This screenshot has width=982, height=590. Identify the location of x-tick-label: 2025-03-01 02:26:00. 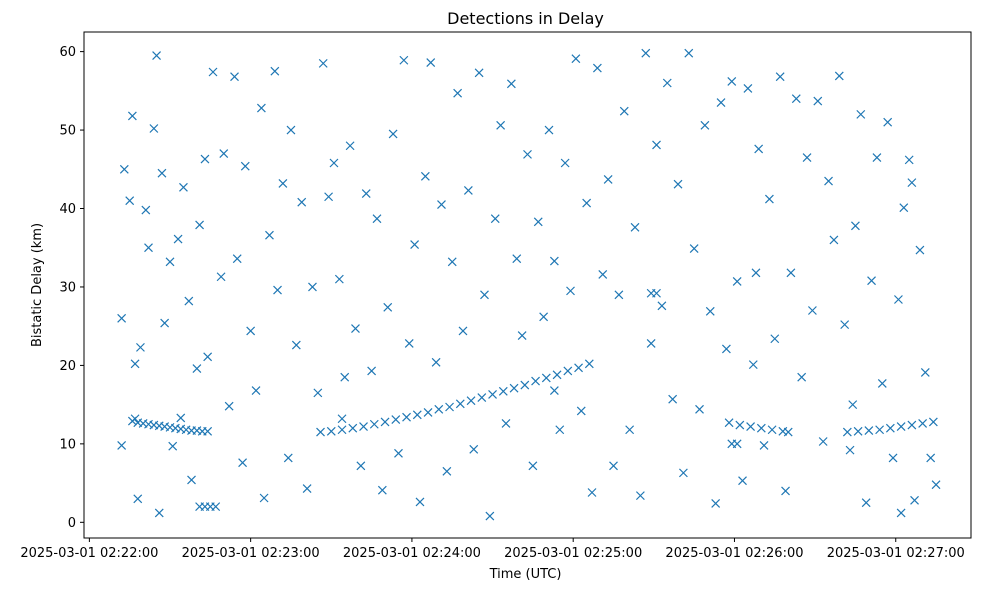
(734, 553).